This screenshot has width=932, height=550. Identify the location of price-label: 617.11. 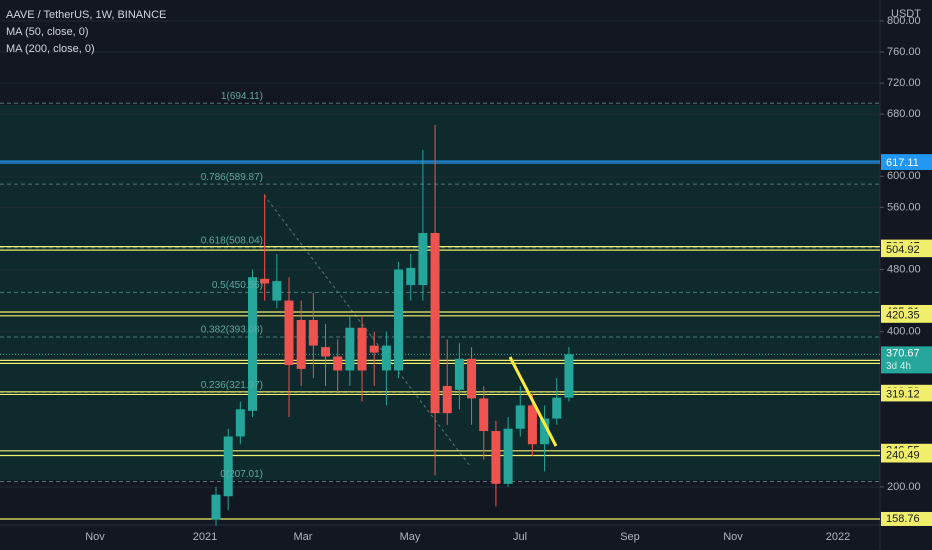
(902, 163).